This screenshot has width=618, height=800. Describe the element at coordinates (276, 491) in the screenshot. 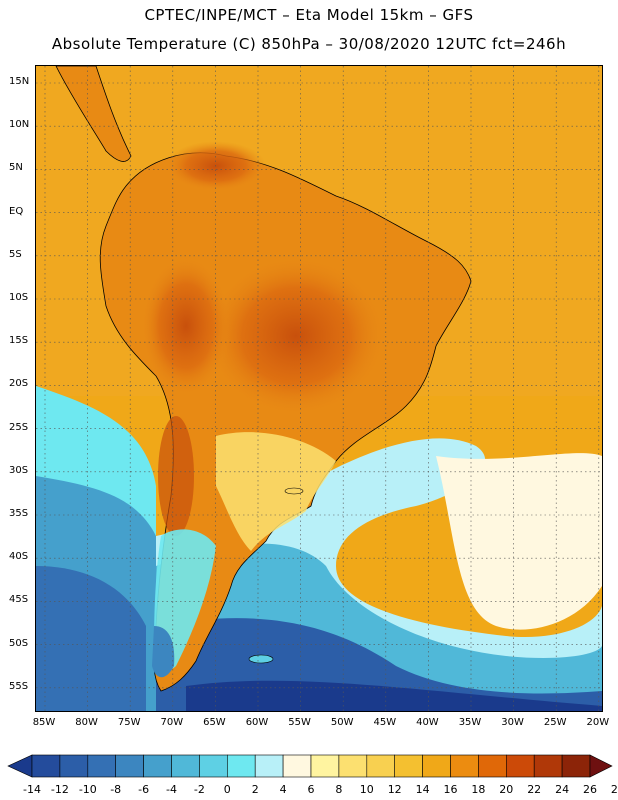

I see `mild-region-south` at that location.